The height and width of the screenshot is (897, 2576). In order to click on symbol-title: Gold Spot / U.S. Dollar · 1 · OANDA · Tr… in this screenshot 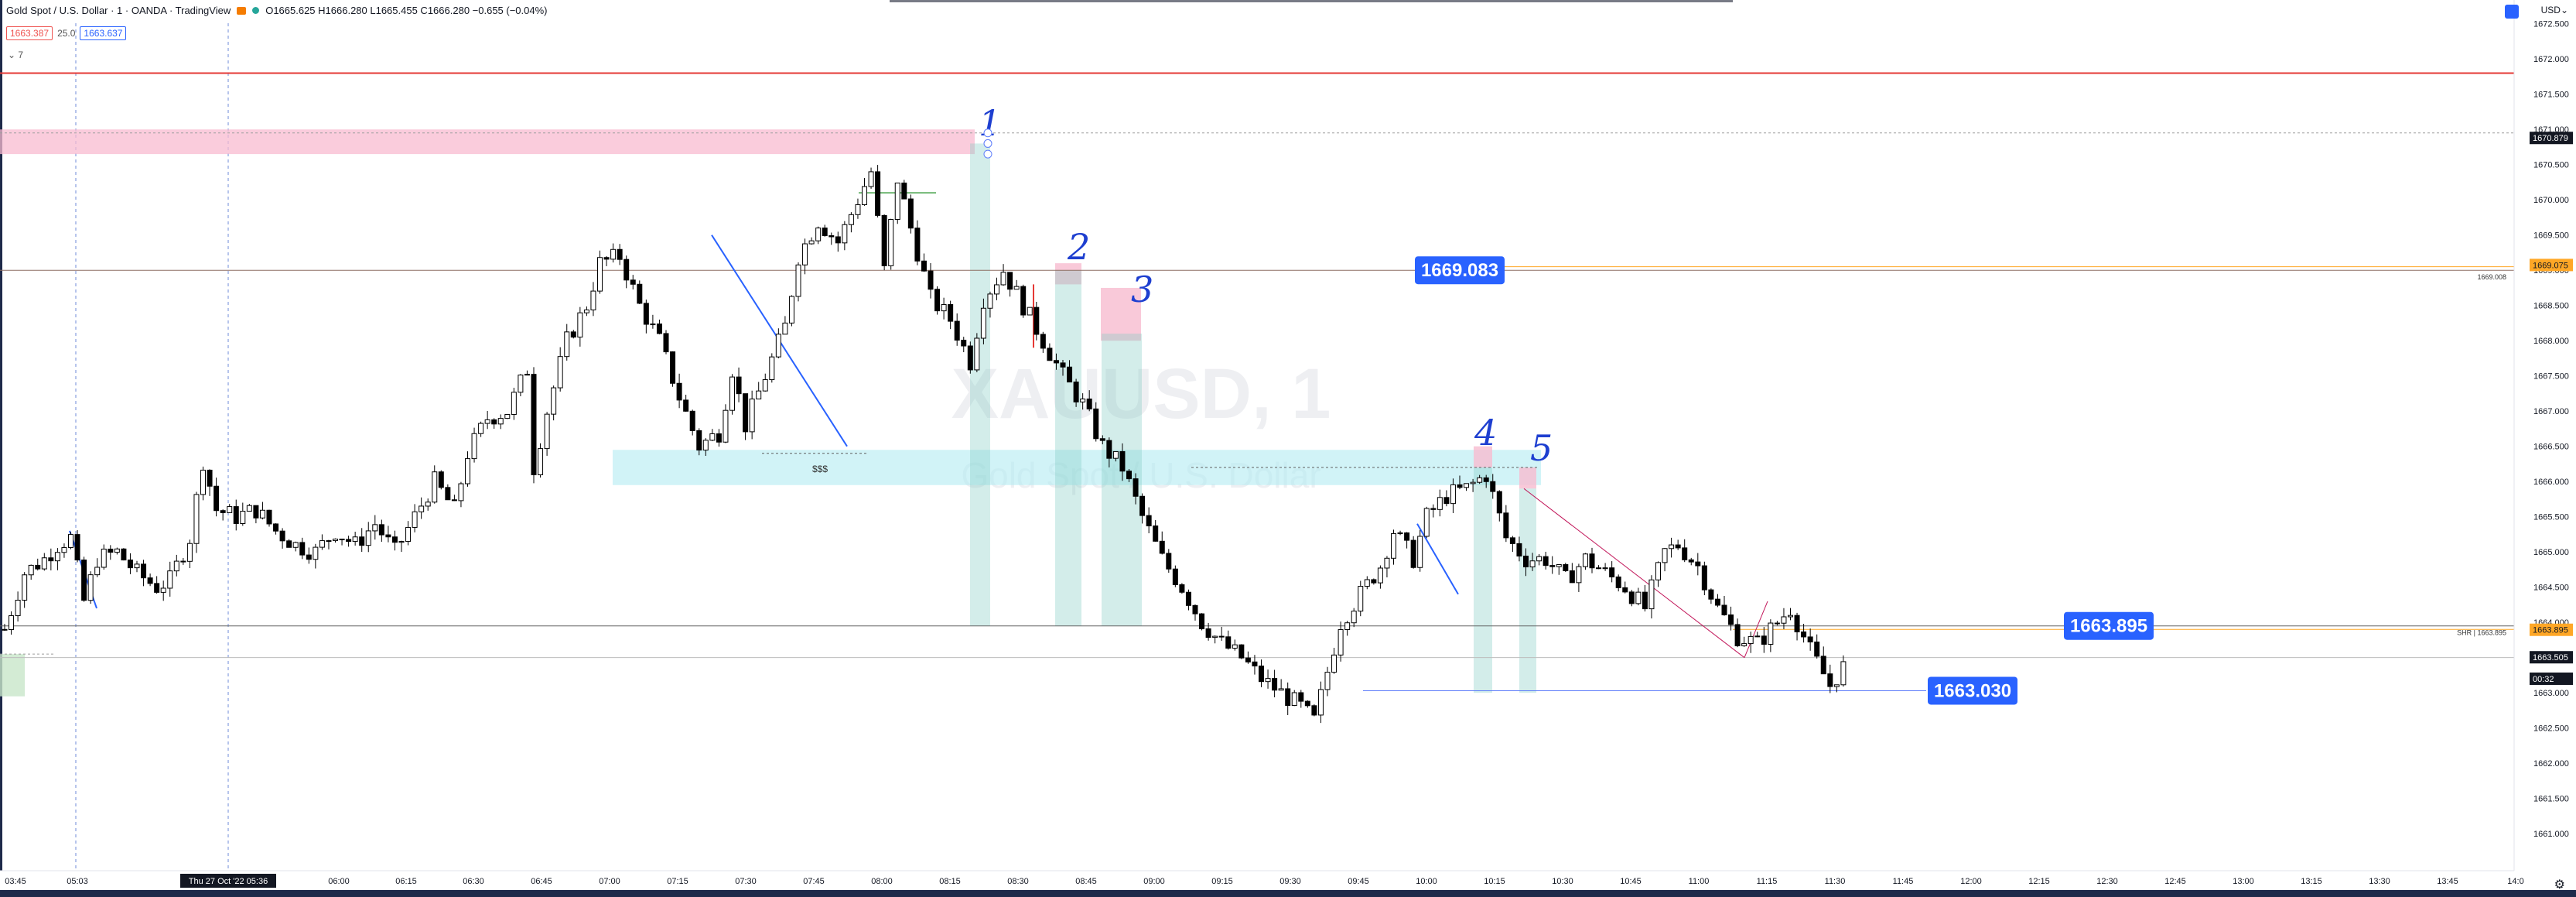, I will do `click(118, 10)`.